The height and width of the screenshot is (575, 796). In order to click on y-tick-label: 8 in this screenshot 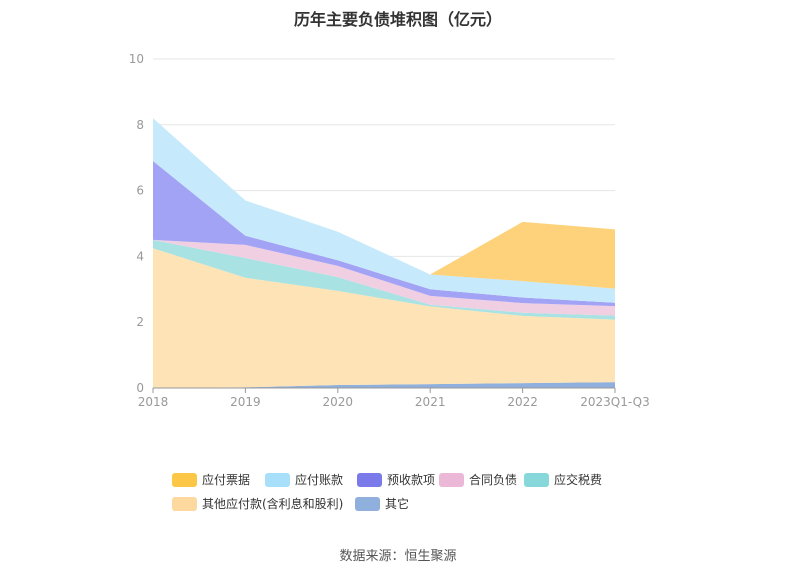, I will do `click(140, 125)`.